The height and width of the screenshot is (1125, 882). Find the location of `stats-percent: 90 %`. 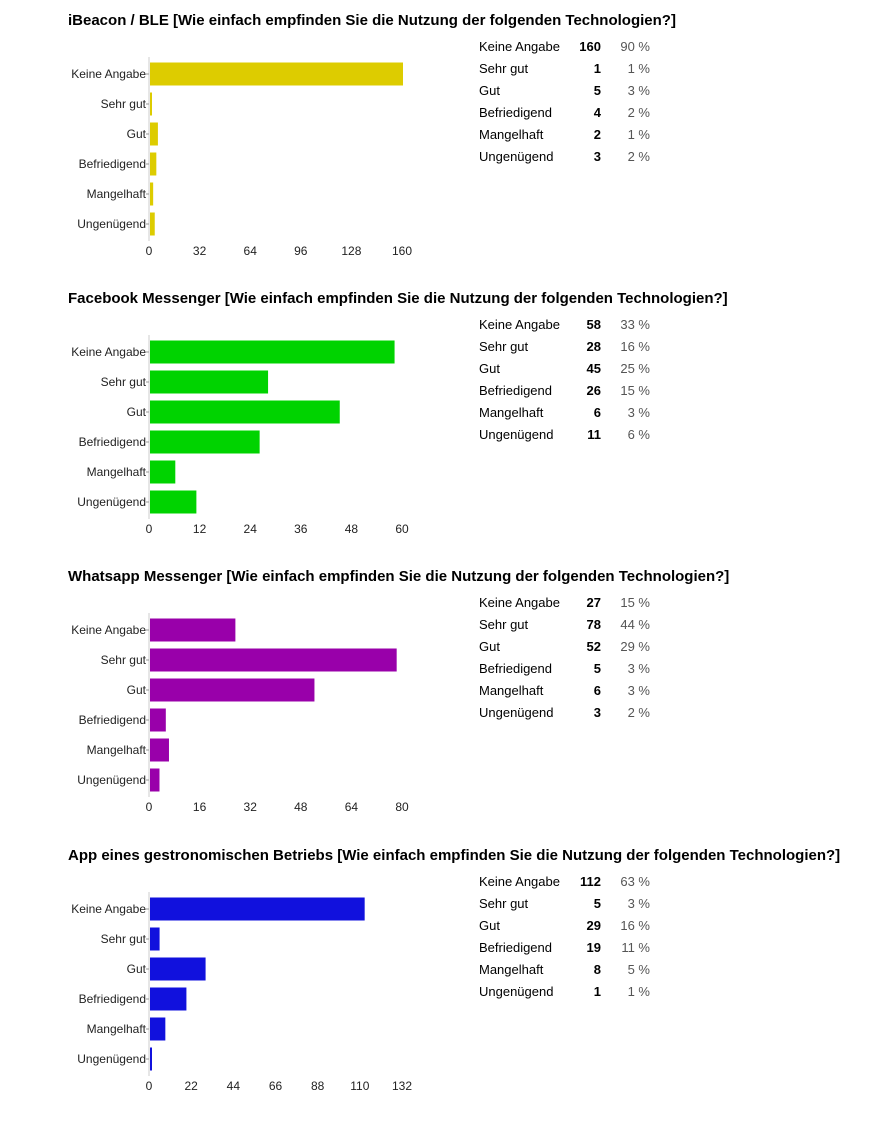

stats-percent: 90 % is located at coordinates (625, 47).